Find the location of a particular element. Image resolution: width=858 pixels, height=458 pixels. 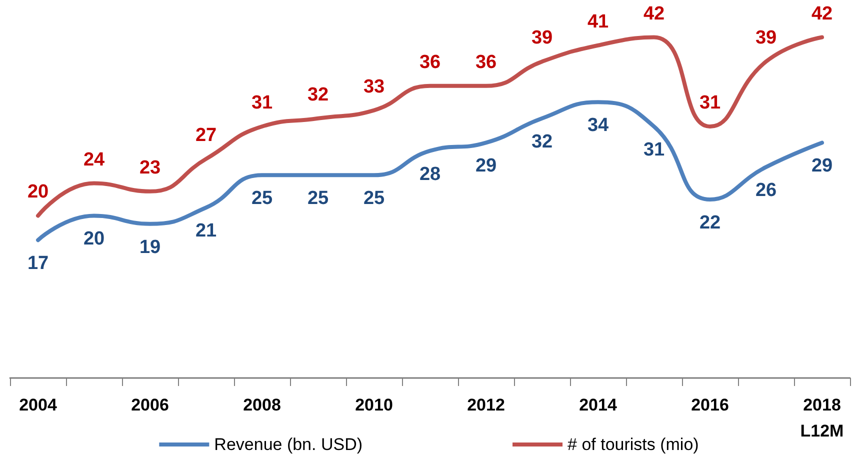

data-label: 26 is located at coordinates (766, 191).